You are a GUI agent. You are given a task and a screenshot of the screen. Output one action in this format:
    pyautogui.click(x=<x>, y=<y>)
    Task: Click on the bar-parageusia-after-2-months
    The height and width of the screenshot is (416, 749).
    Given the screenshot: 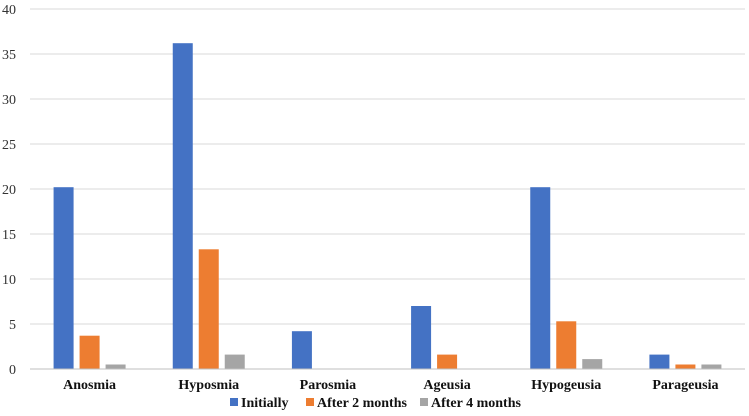 What is the action you would take?
    pyautogui.click(x=685, y=366)
    